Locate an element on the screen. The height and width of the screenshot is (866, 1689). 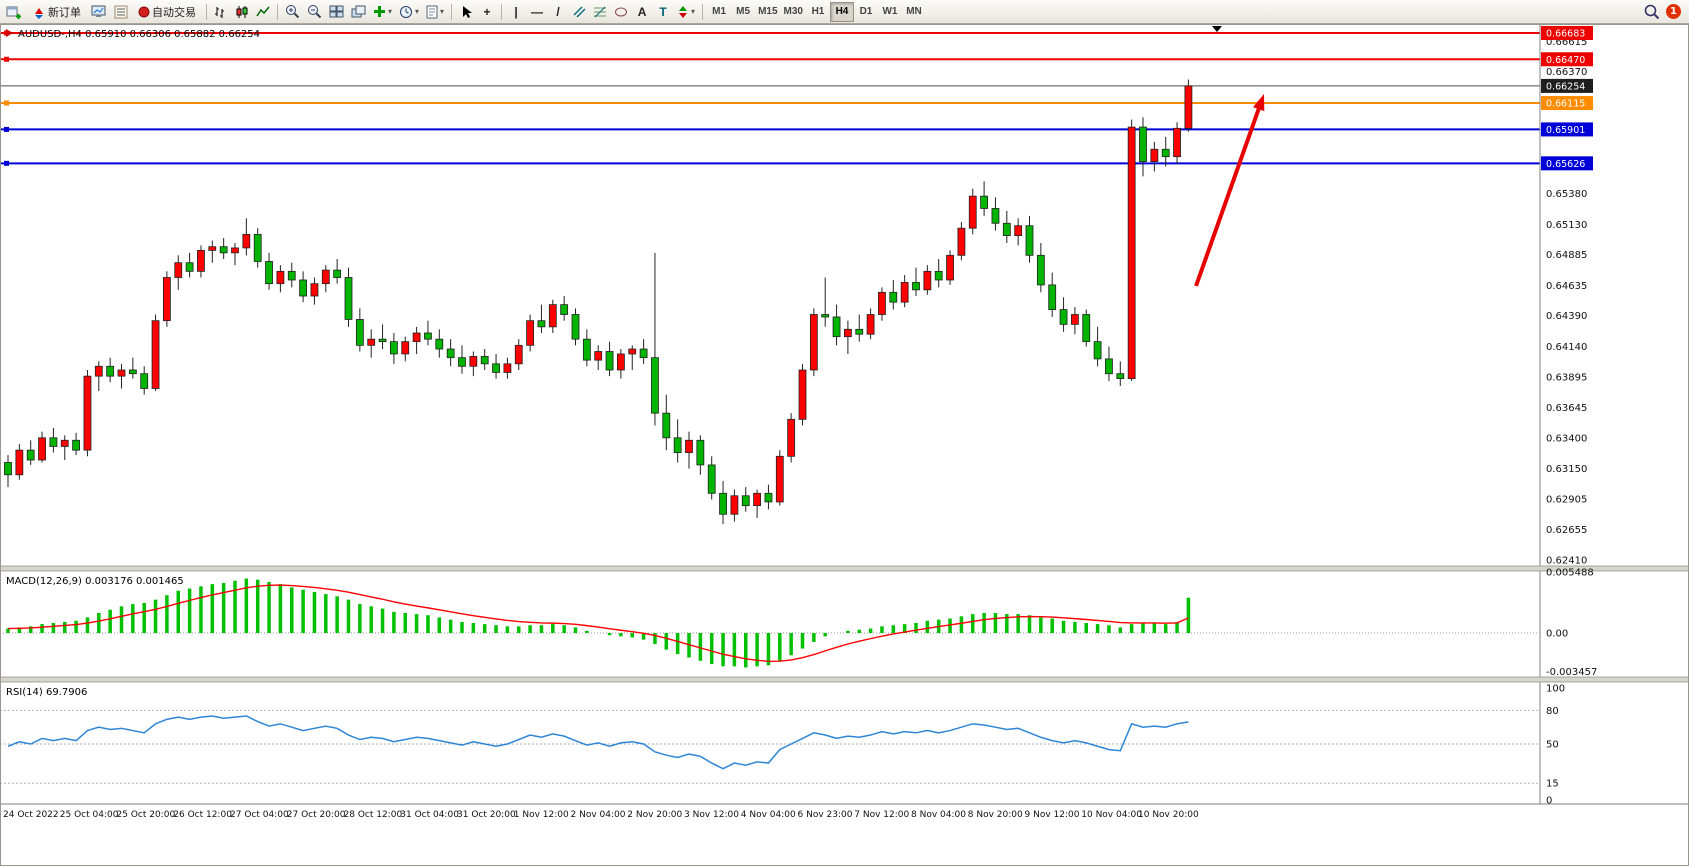
bar-chart-button is located at coordinates (221, 12).